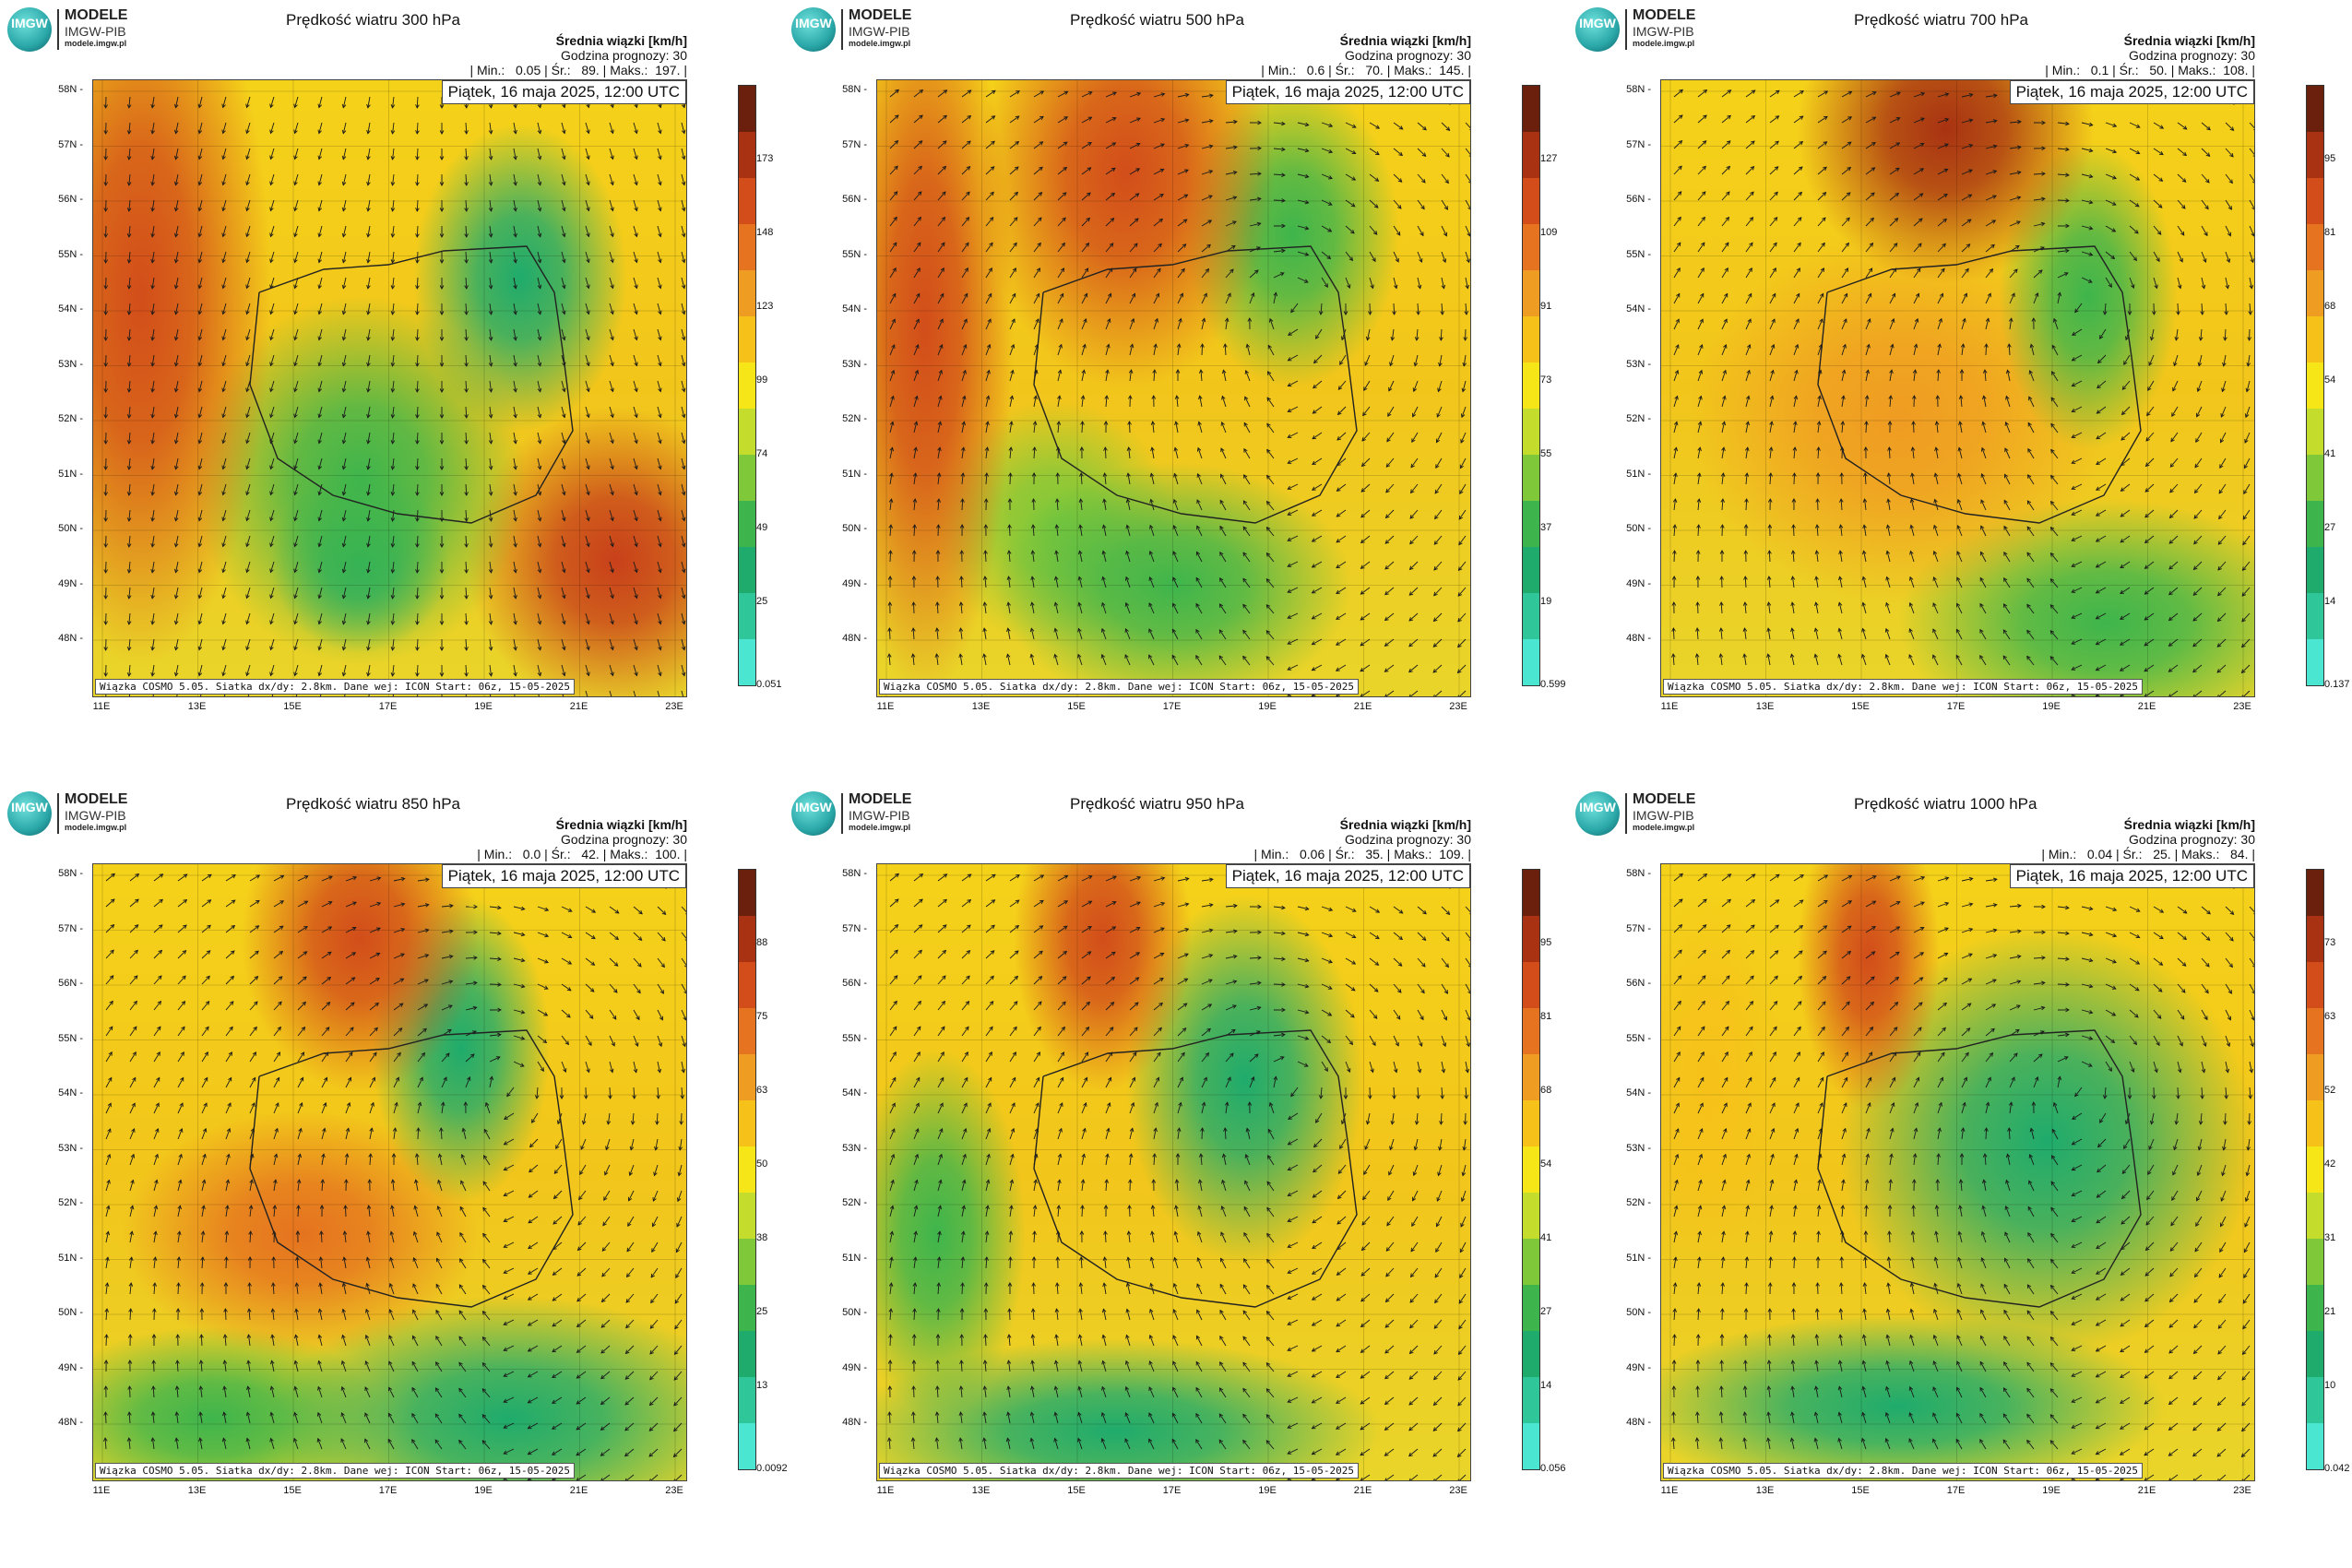  I want to click on brand-name: MODELE, so click(880, 15).